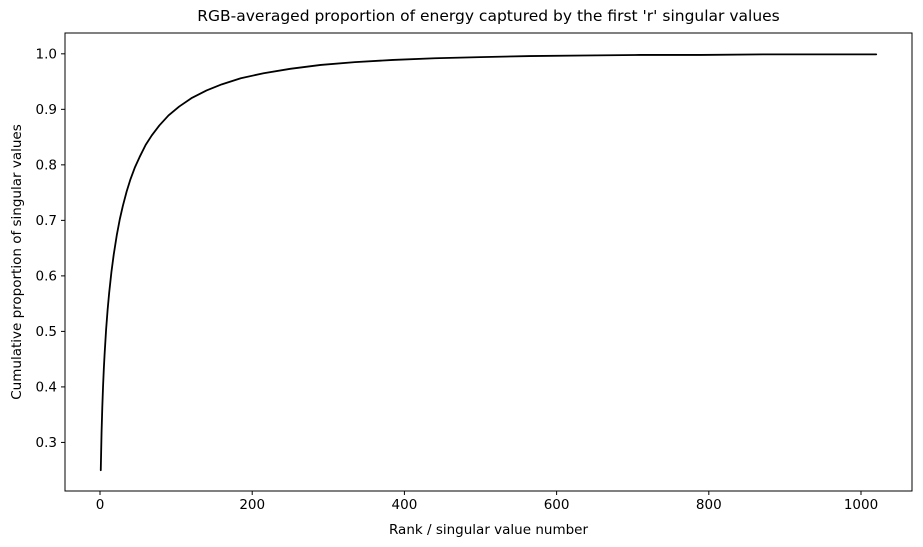  I want to click on y-tick-label: 0.3, so click(46, 443).